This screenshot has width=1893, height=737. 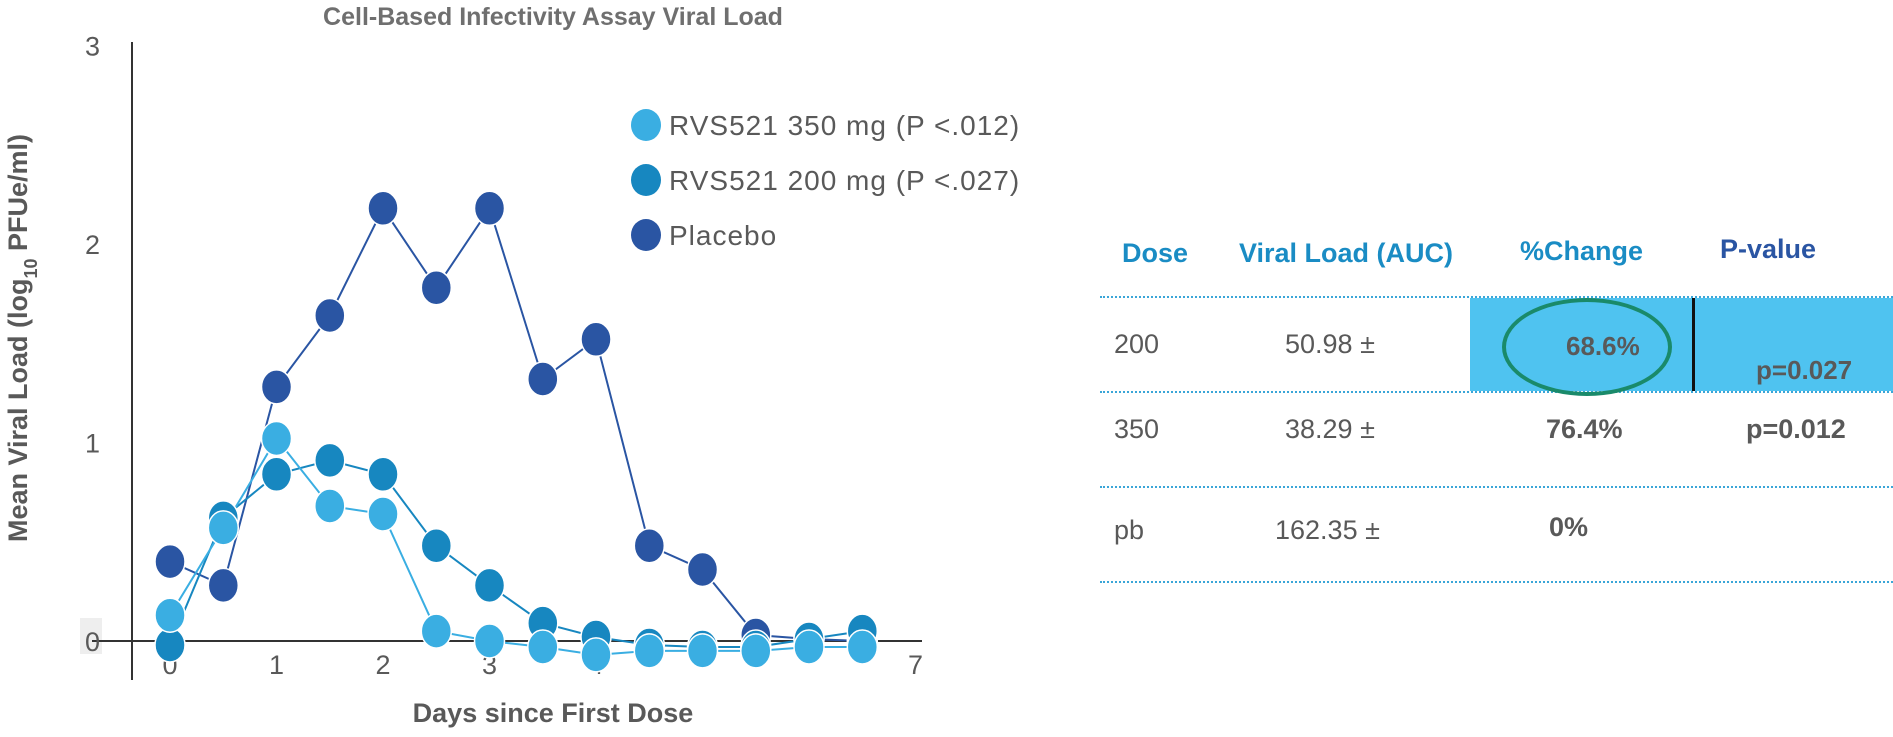 I want to click on change-cell: 68.6%, so click(x=1603, y=346).